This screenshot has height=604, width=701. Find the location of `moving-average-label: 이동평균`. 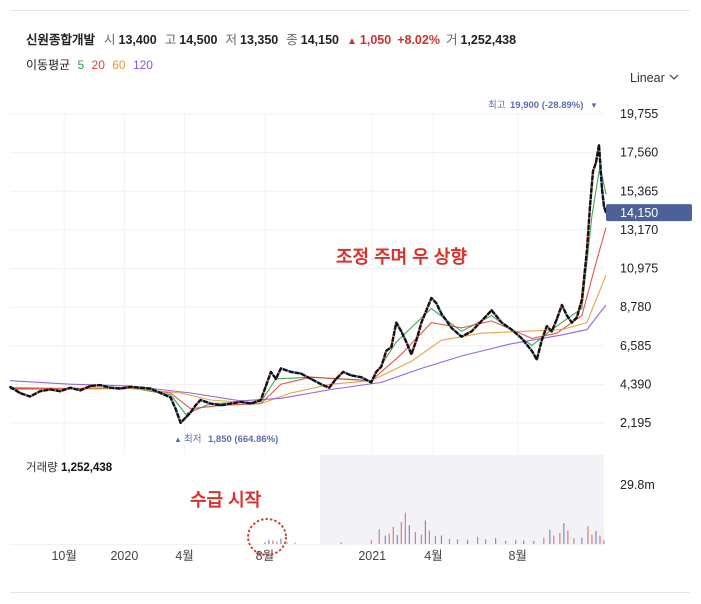

moving-average-label: 이동평균 is located at coordinates (48, 65).